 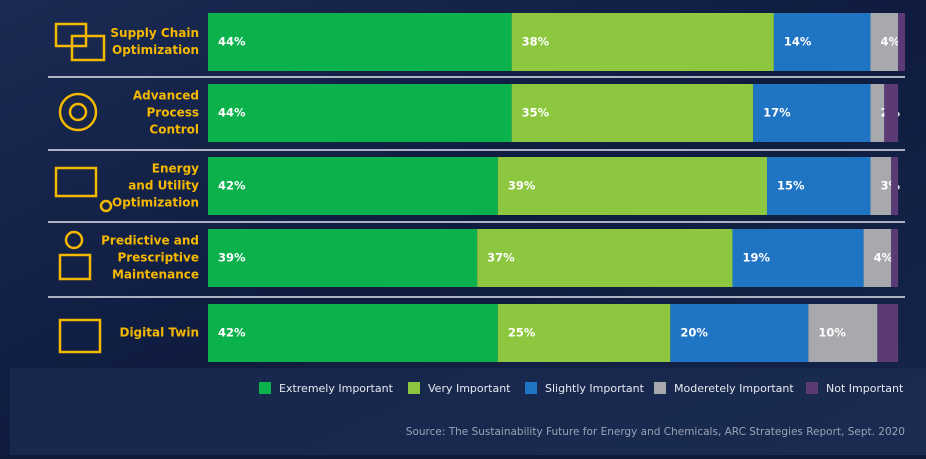 What do you see at coordinates (336, 388) in the screenshot?
I see `legend-label: Extremely Important` at bounding box center [336, 388].